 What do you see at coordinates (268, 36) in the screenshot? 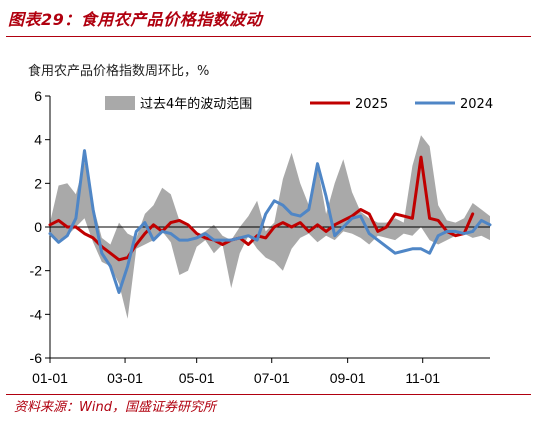
I see `top-rule` at bounding box center [268, 36].